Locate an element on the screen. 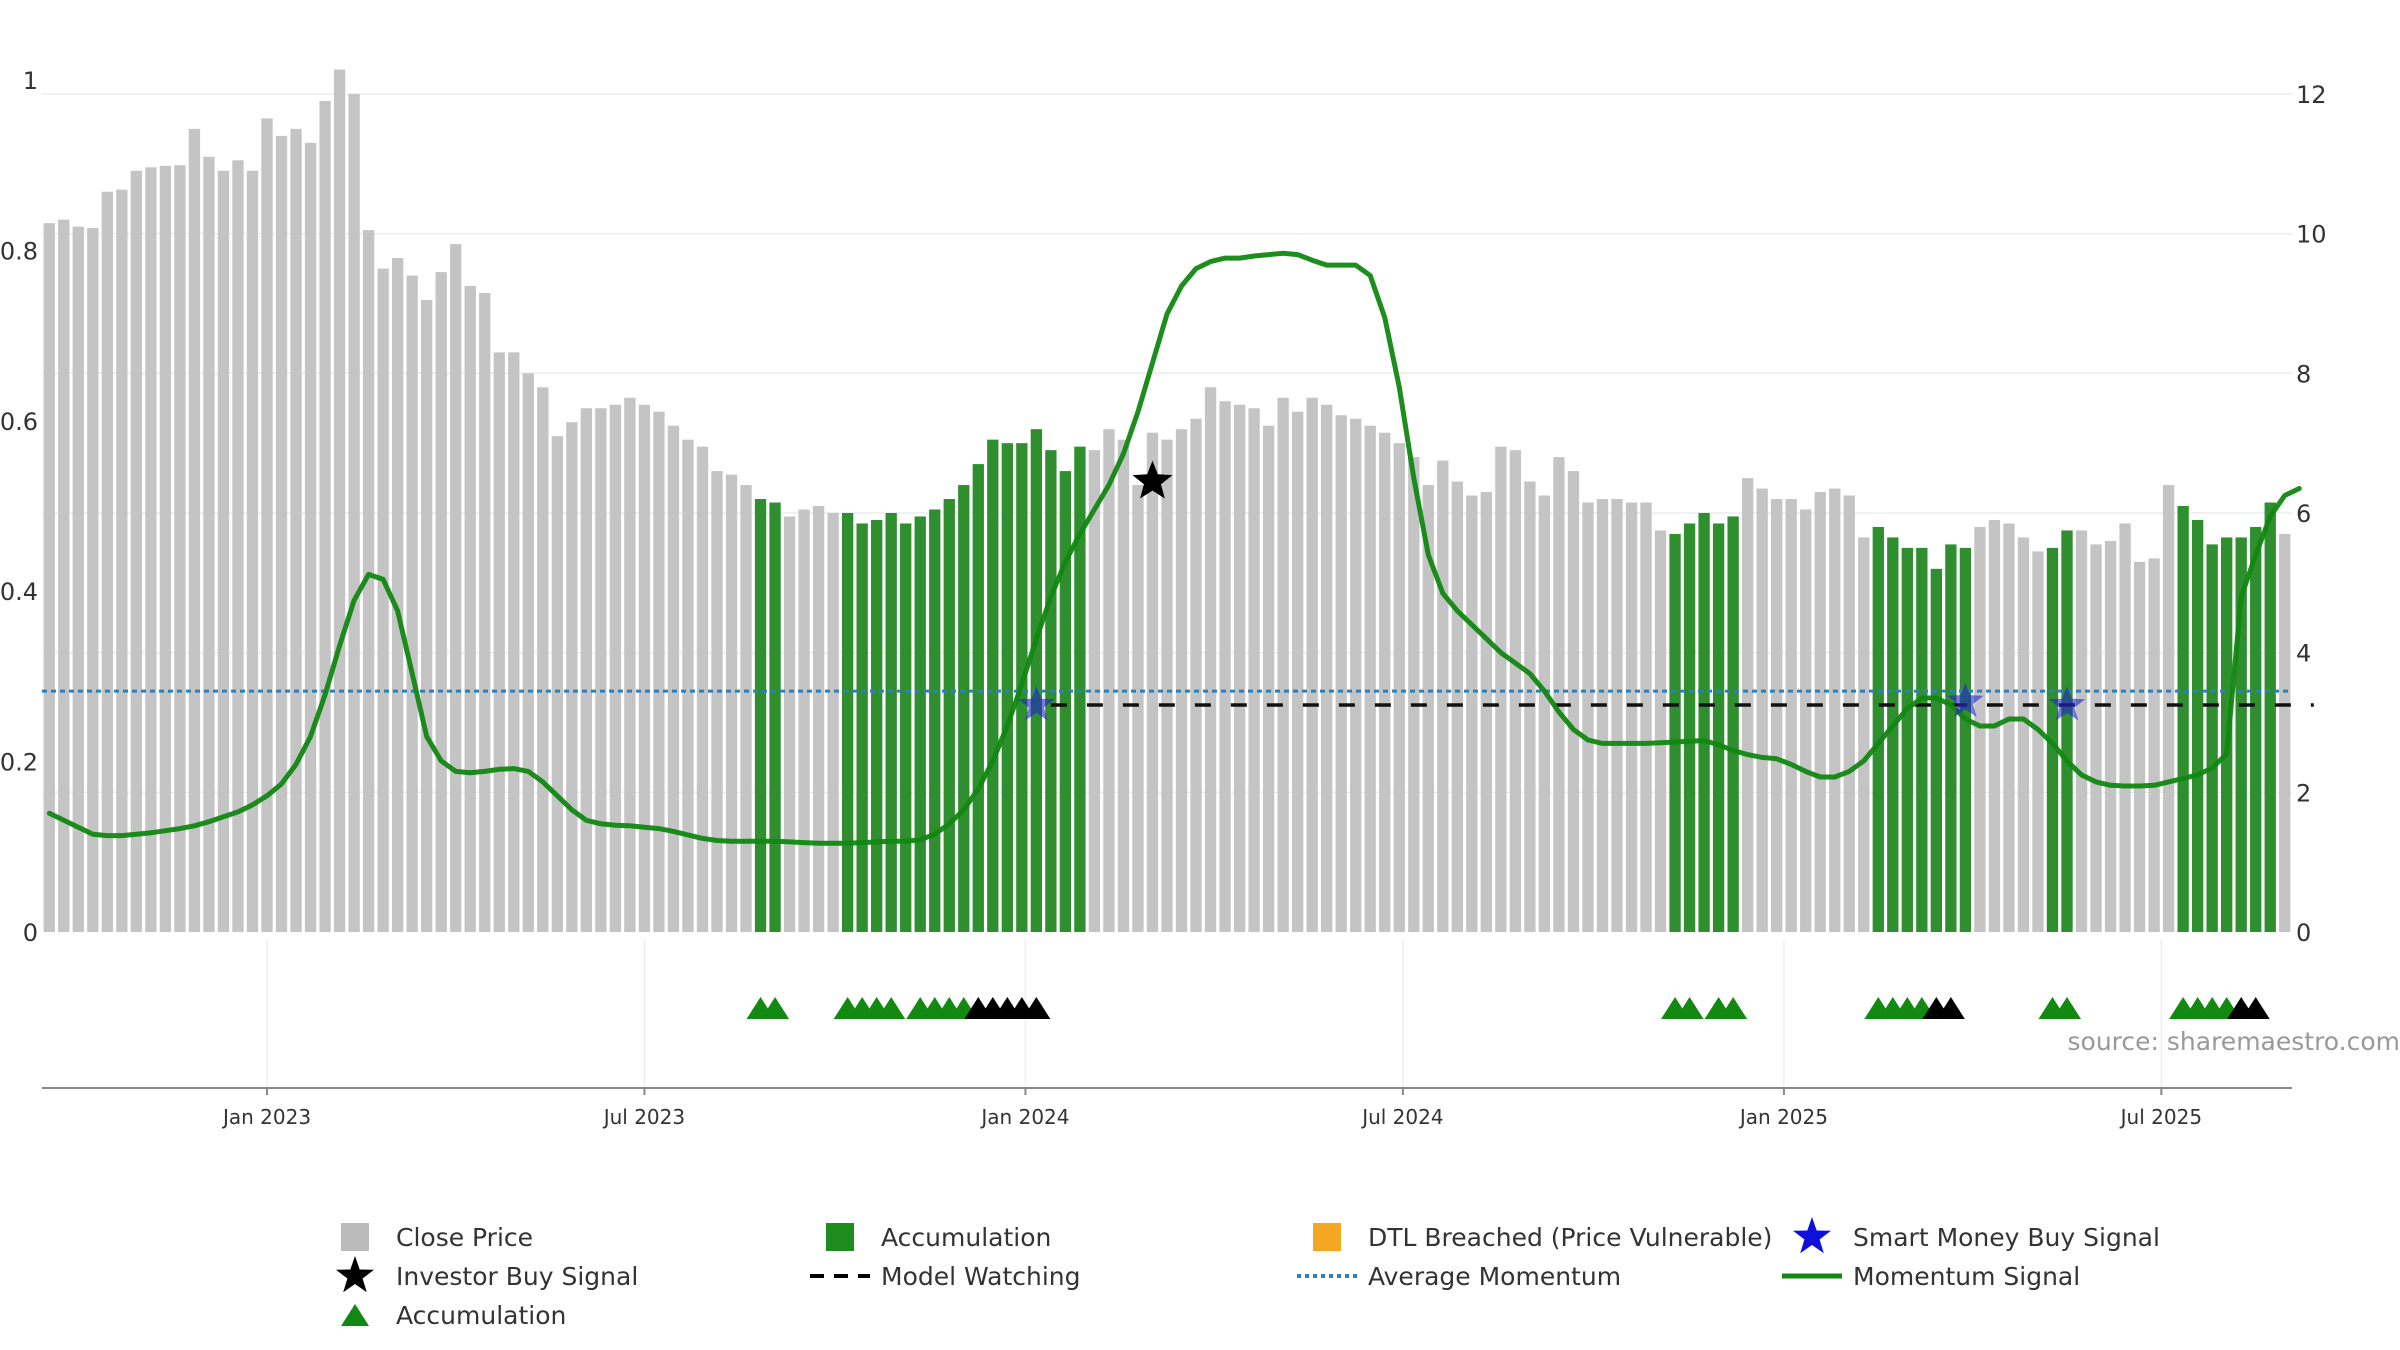 This screenshot has width=2400, height=1350. legend-label: Close Price is located at coordinates (464, 1237).